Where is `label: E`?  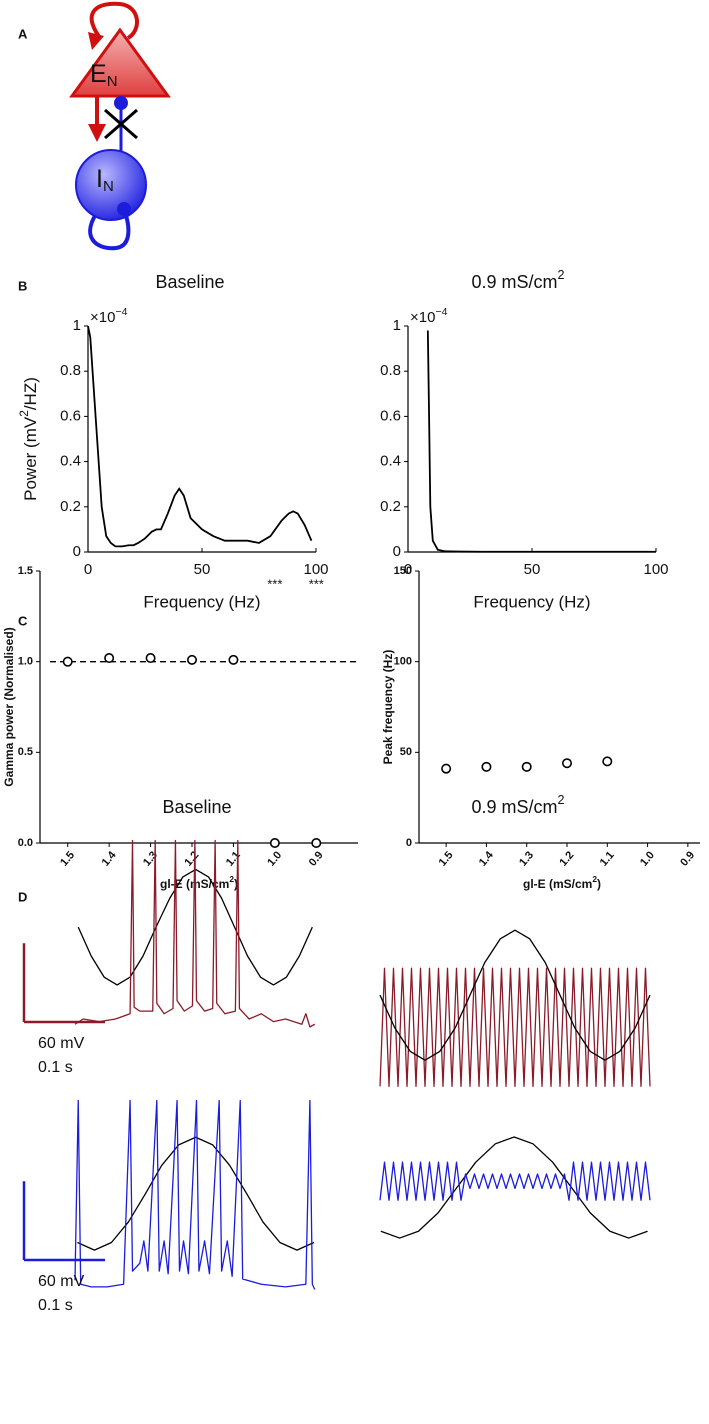 label: E is located at coordinates (98, 74).